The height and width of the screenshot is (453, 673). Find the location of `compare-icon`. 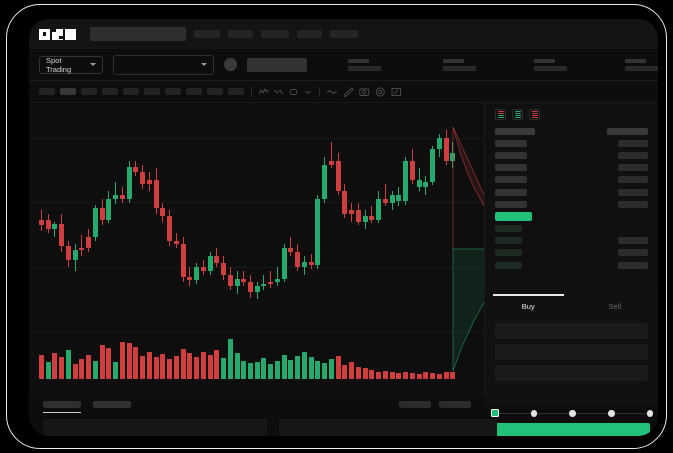

compare-icon is located at coordinates (279, 92).